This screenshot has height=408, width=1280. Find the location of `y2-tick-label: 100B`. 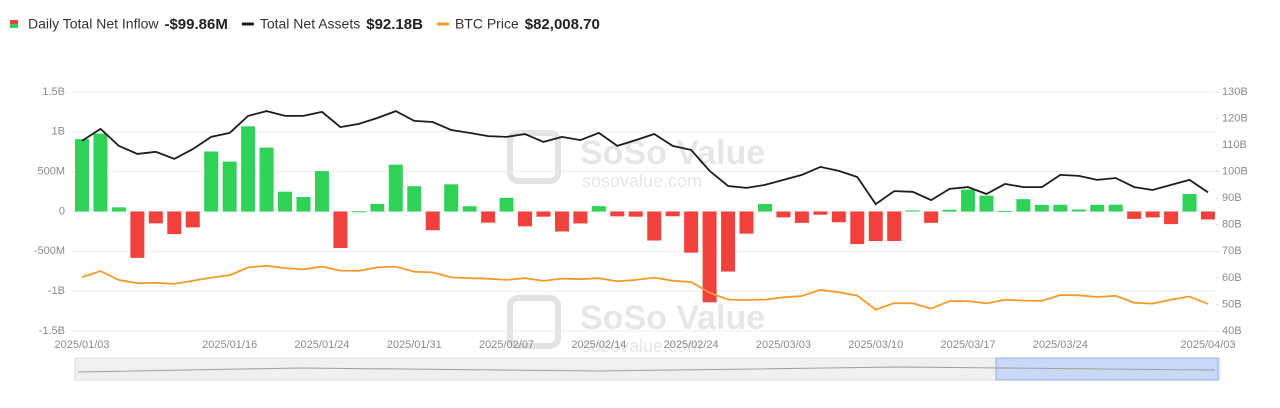

y2-tick-label: 100B is located at coordinates (1235, 172).